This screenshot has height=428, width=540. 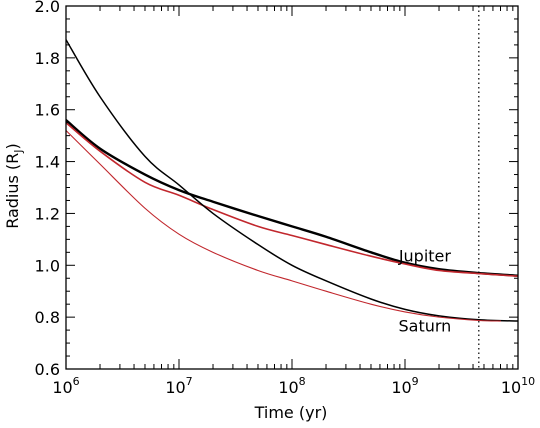 I want to click on x-axis-title: Time (yr), so click(x=291, y=412).